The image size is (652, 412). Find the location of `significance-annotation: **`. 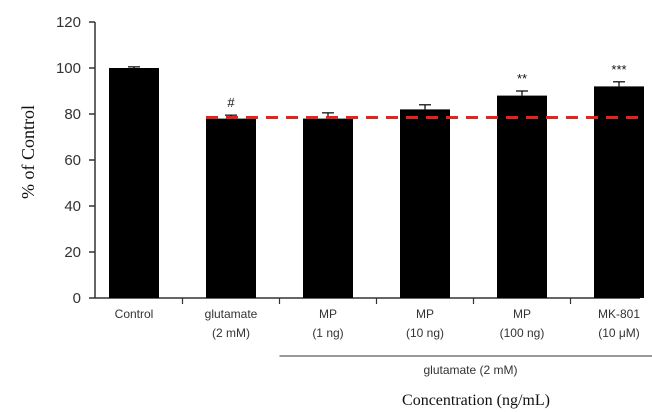

significance-annotation: ** is located at coordinates (522, 78).